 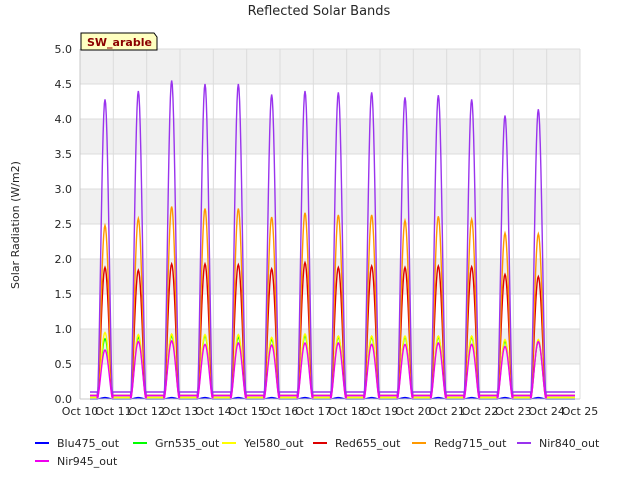 What do you see at coordinates (87, 461) in the screenshot?
I see `legend-label: Nir945_out` at bounding box center [87, 461].